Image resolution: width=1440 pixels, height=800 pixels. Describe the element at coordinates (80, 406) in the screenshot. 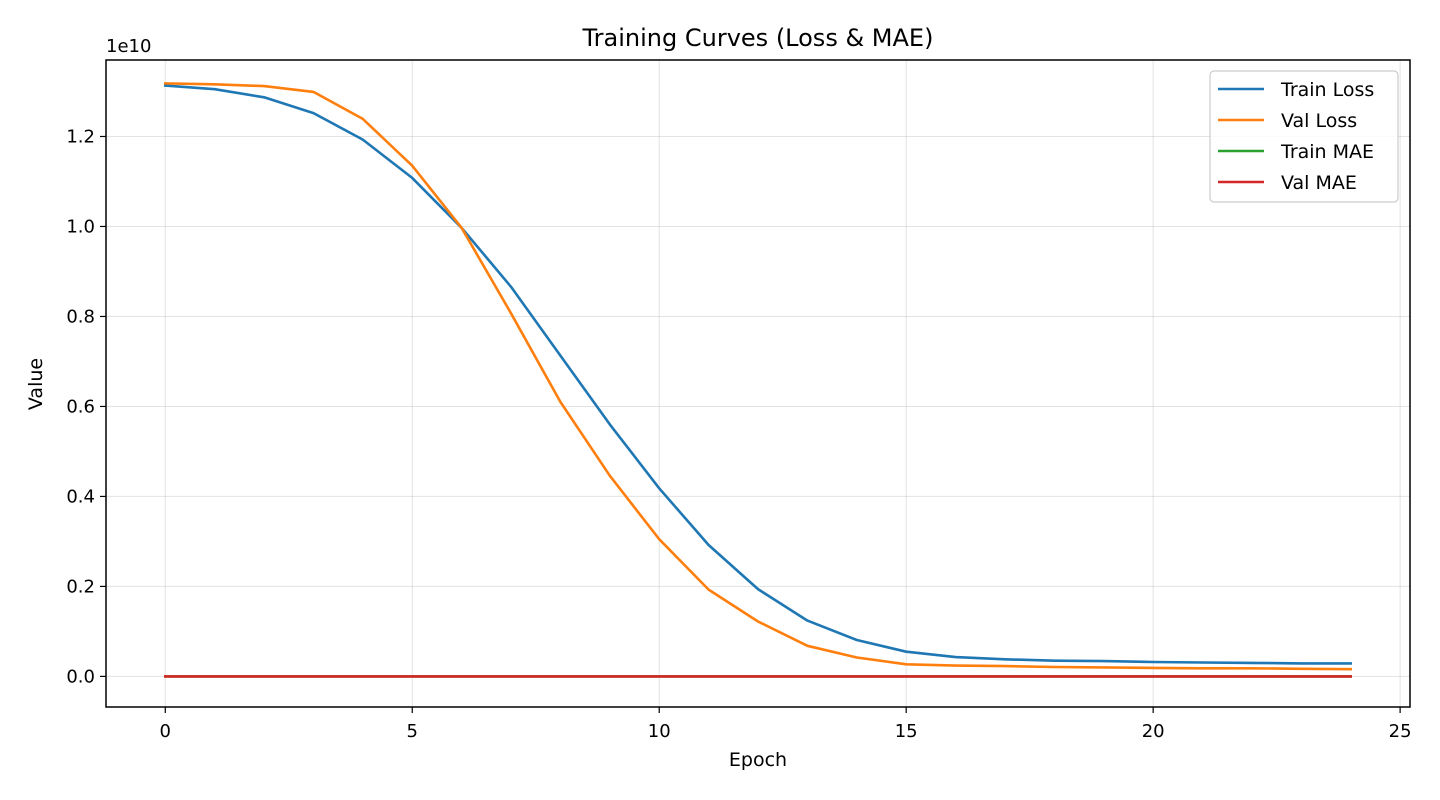

I see `y-tick-label: 0.6` at that location.